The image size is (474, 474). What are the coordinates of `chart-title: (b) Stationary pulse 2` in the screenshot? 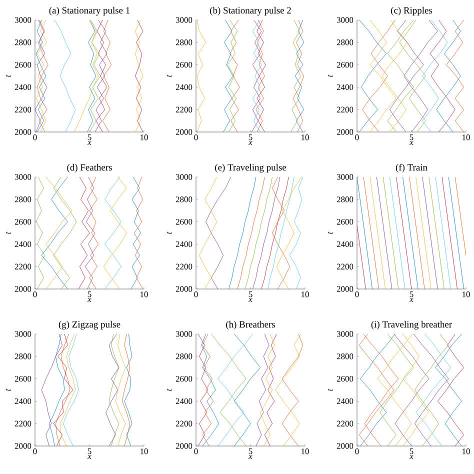 It's located at (250, 11).